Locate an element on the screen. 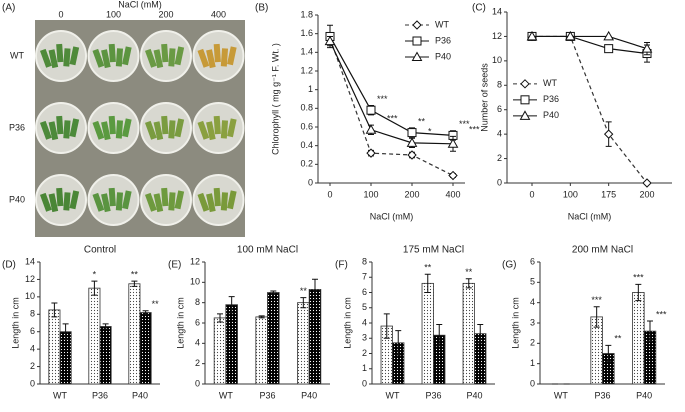 The width and height of the screenshot is (685, 412). x-tick-label: 0 is located at coordinates (329, 194).